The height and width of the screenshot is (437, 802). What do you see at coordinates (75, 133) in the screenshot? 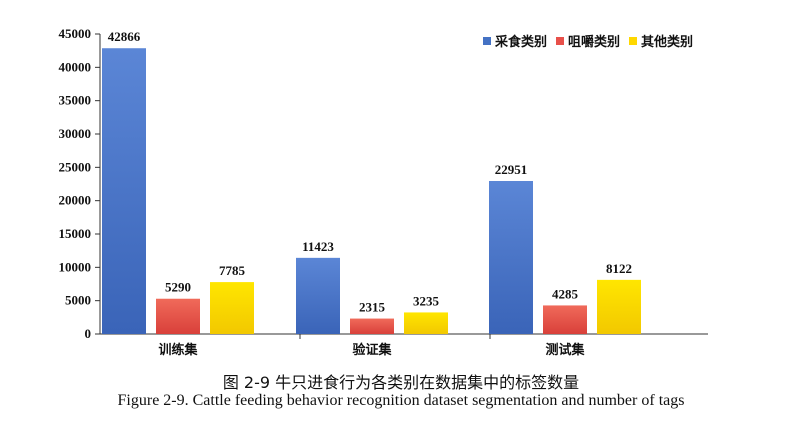
I see `y-tick-label: 30000` at bounding box center [75, 133].